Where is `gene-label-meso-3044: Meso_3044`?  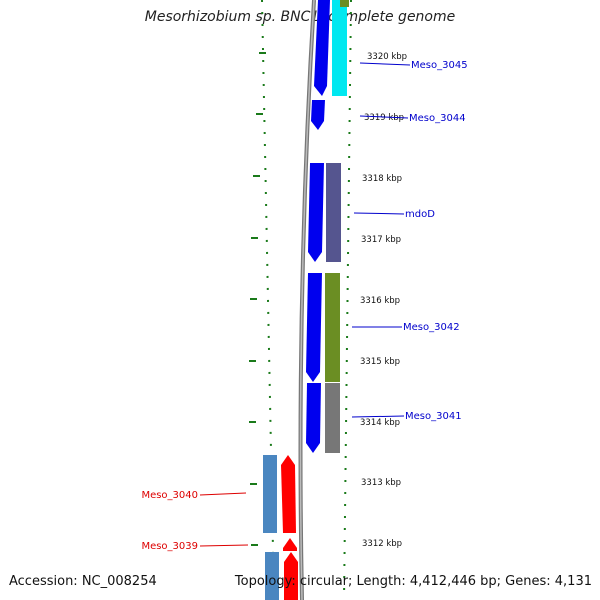
gene-label-meso-3044: Meso_3044 is located at coordinates (437, 118).